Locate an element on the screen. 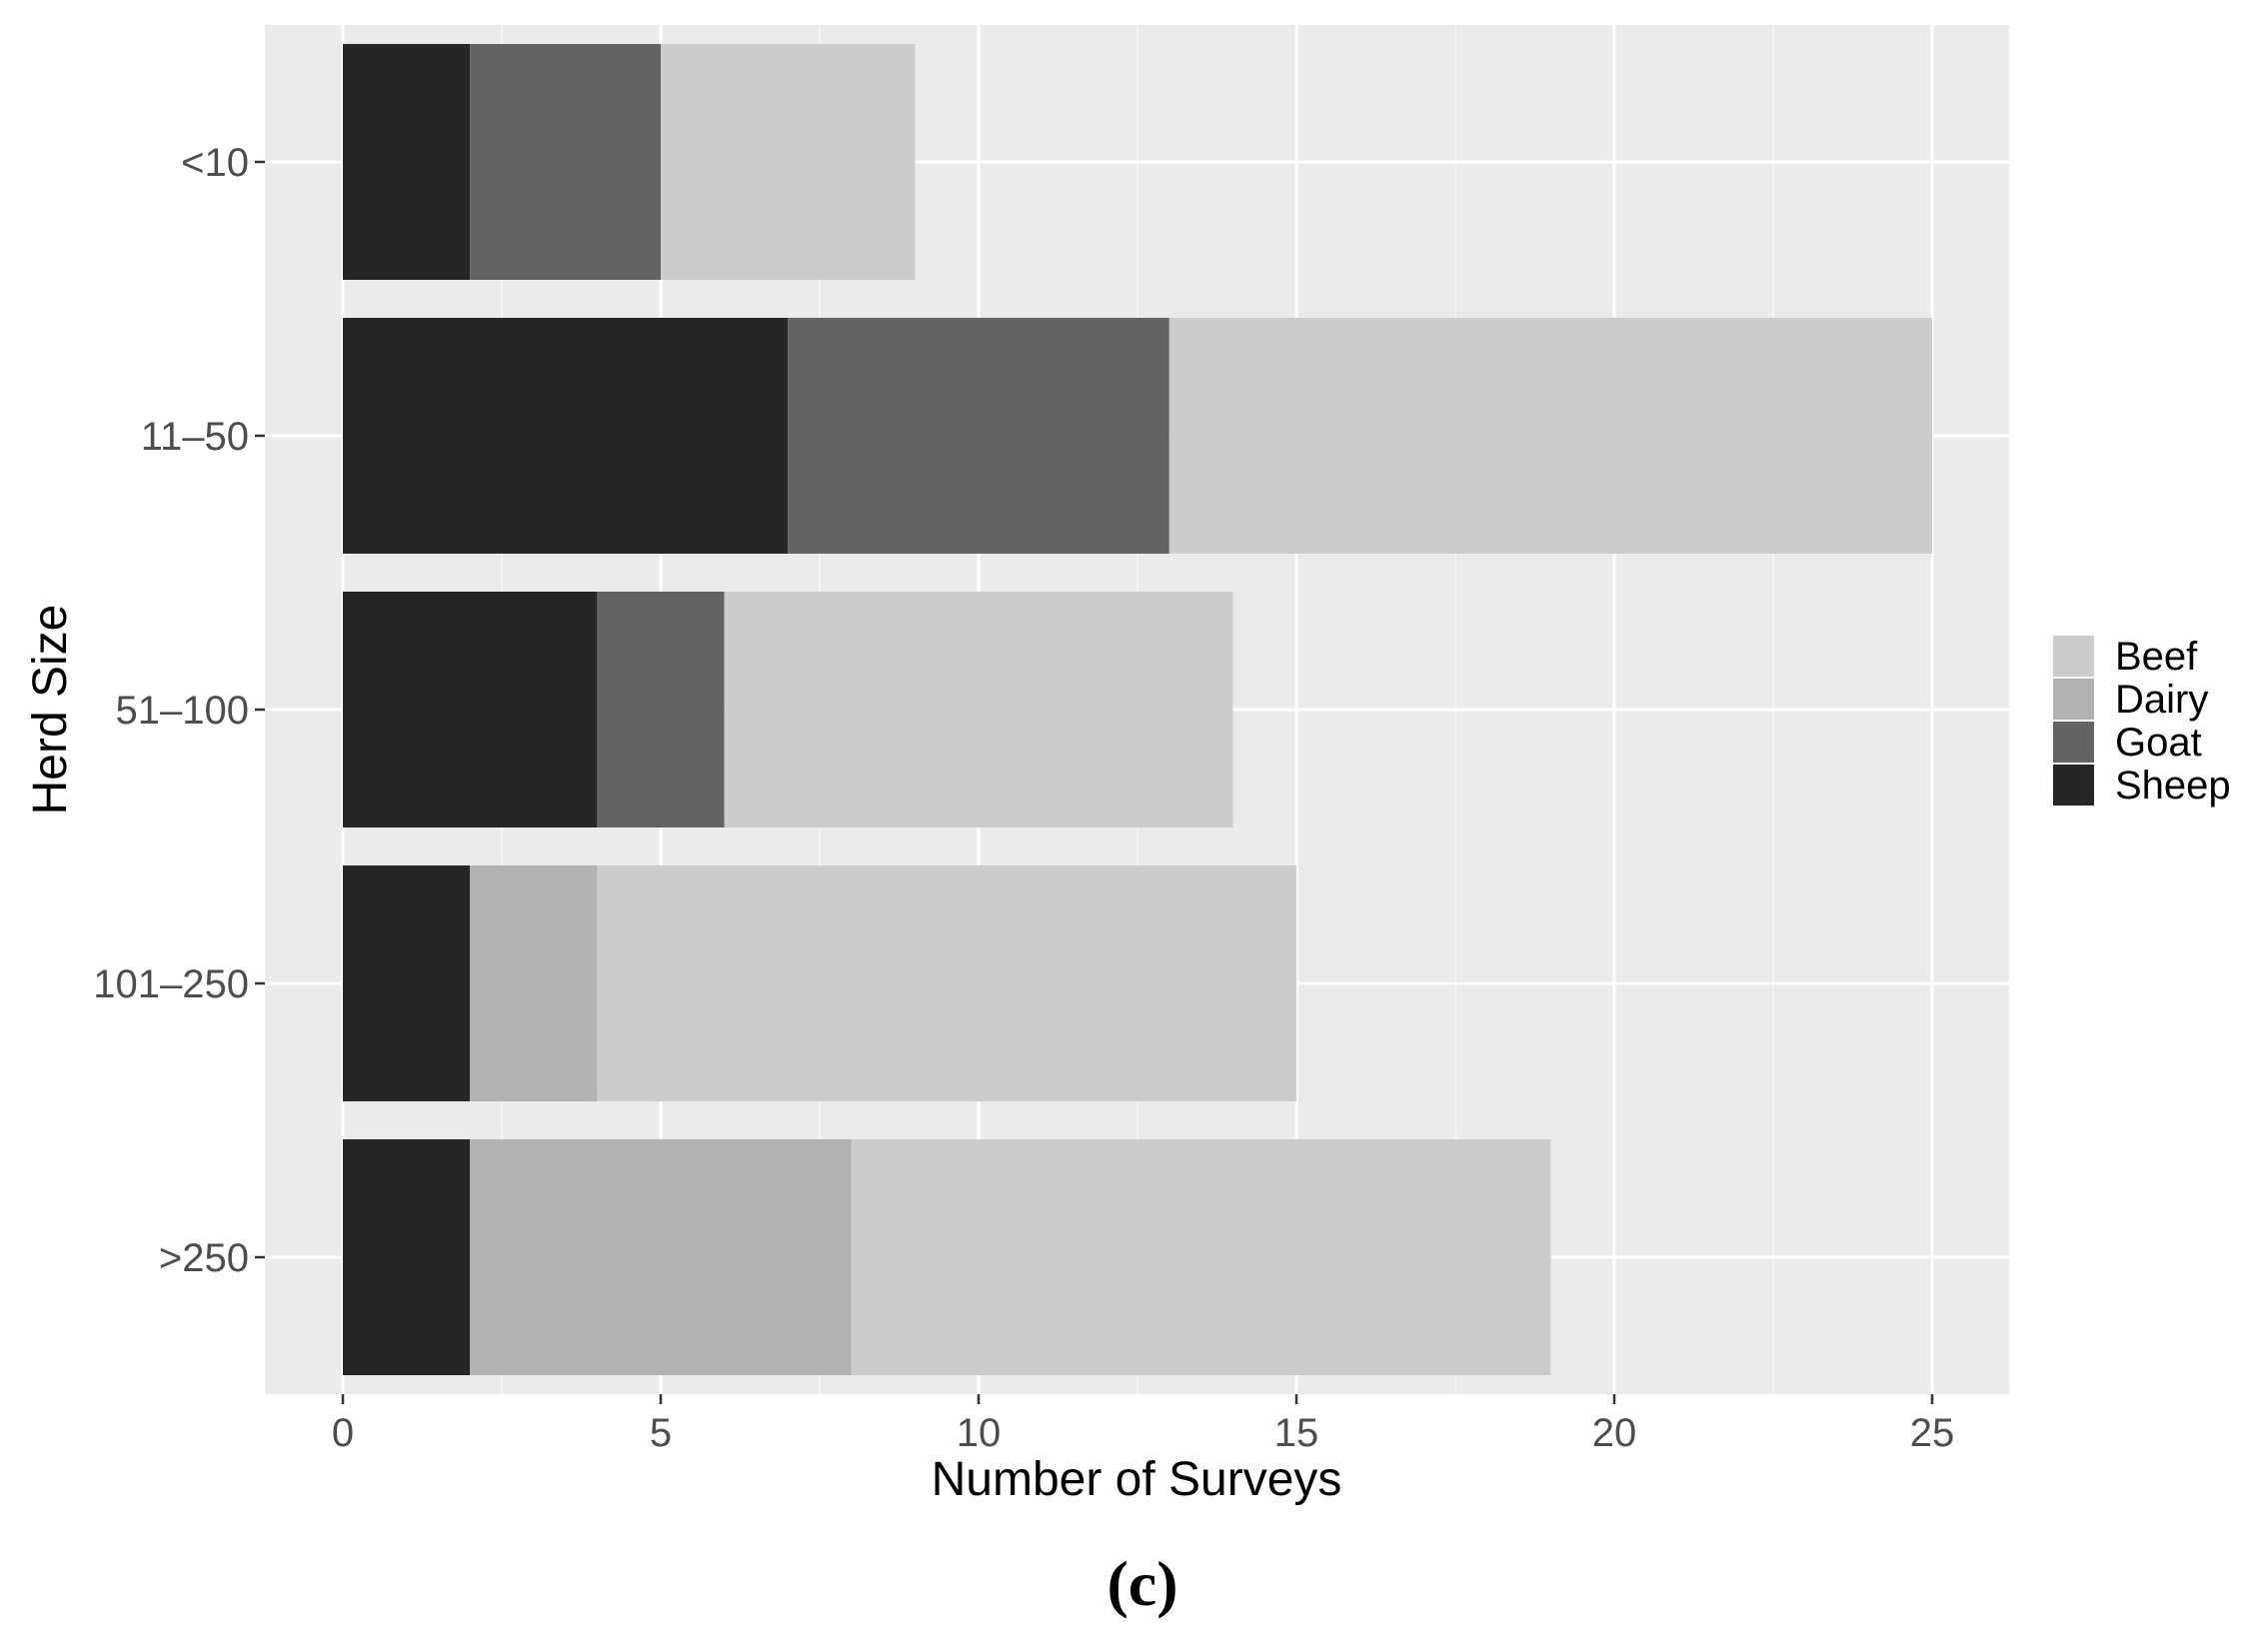 This screenshot has width=2262, height=1652. legend-key-beef is located at coordinates (2073, 657).